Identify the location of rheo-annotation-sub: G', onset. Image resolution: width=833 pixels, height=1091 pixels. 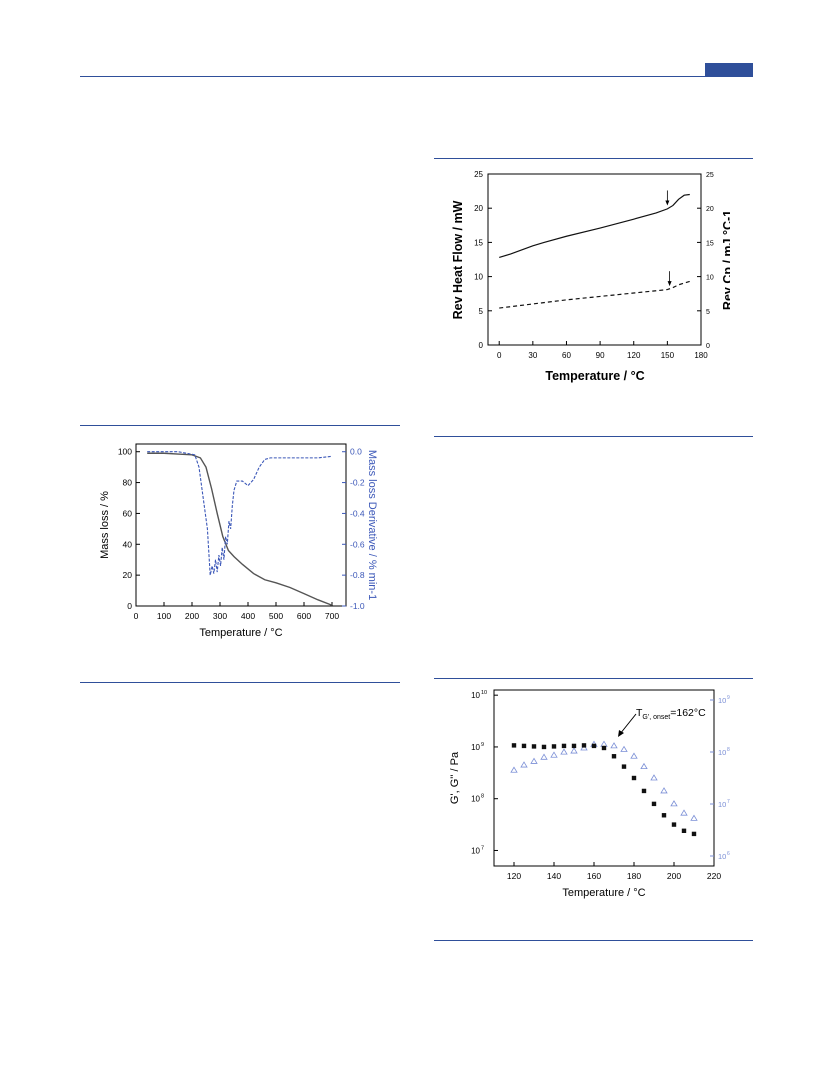
(656, 717).